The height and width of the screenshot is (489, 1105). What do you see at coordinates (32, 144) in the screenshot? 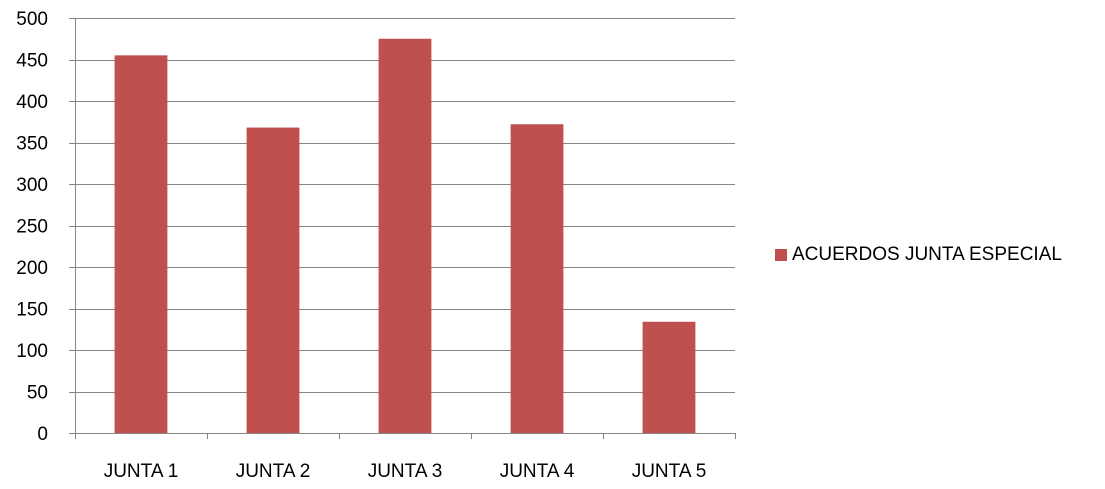
I see `y-tick-label: 350` at bounding box center [32, 144].